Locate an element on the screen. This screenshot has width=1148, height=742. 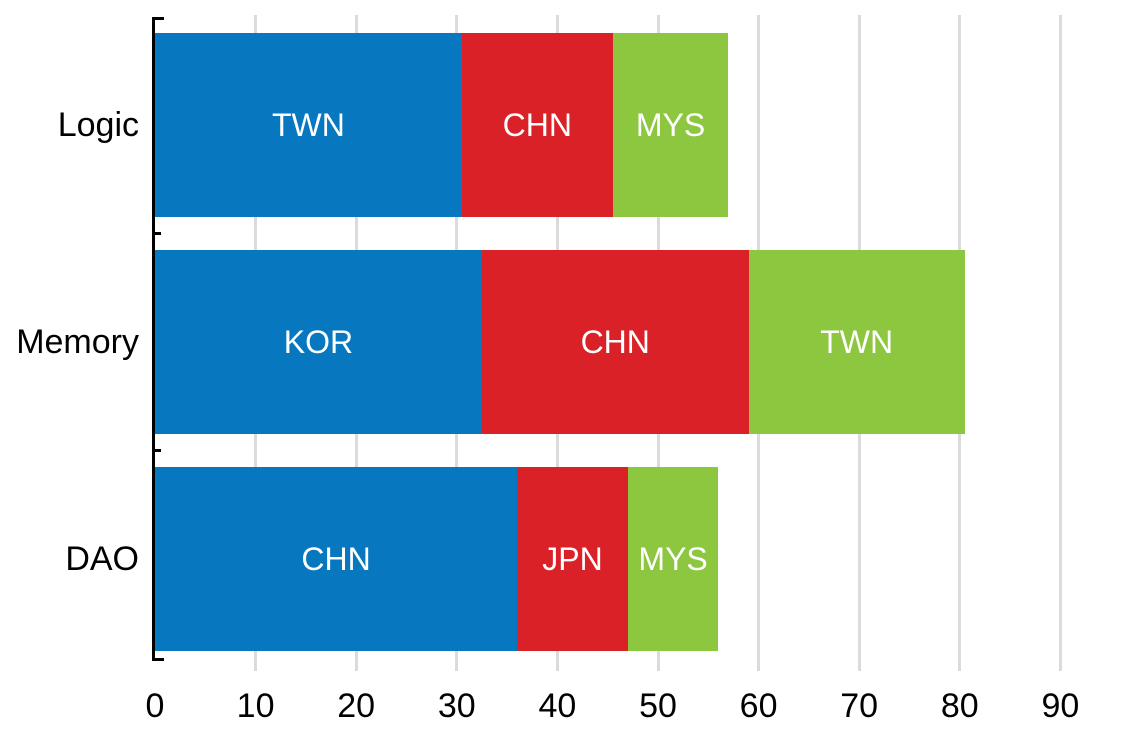
bar-segment-memory-twn: TWN is located at coordinates (856, 342).